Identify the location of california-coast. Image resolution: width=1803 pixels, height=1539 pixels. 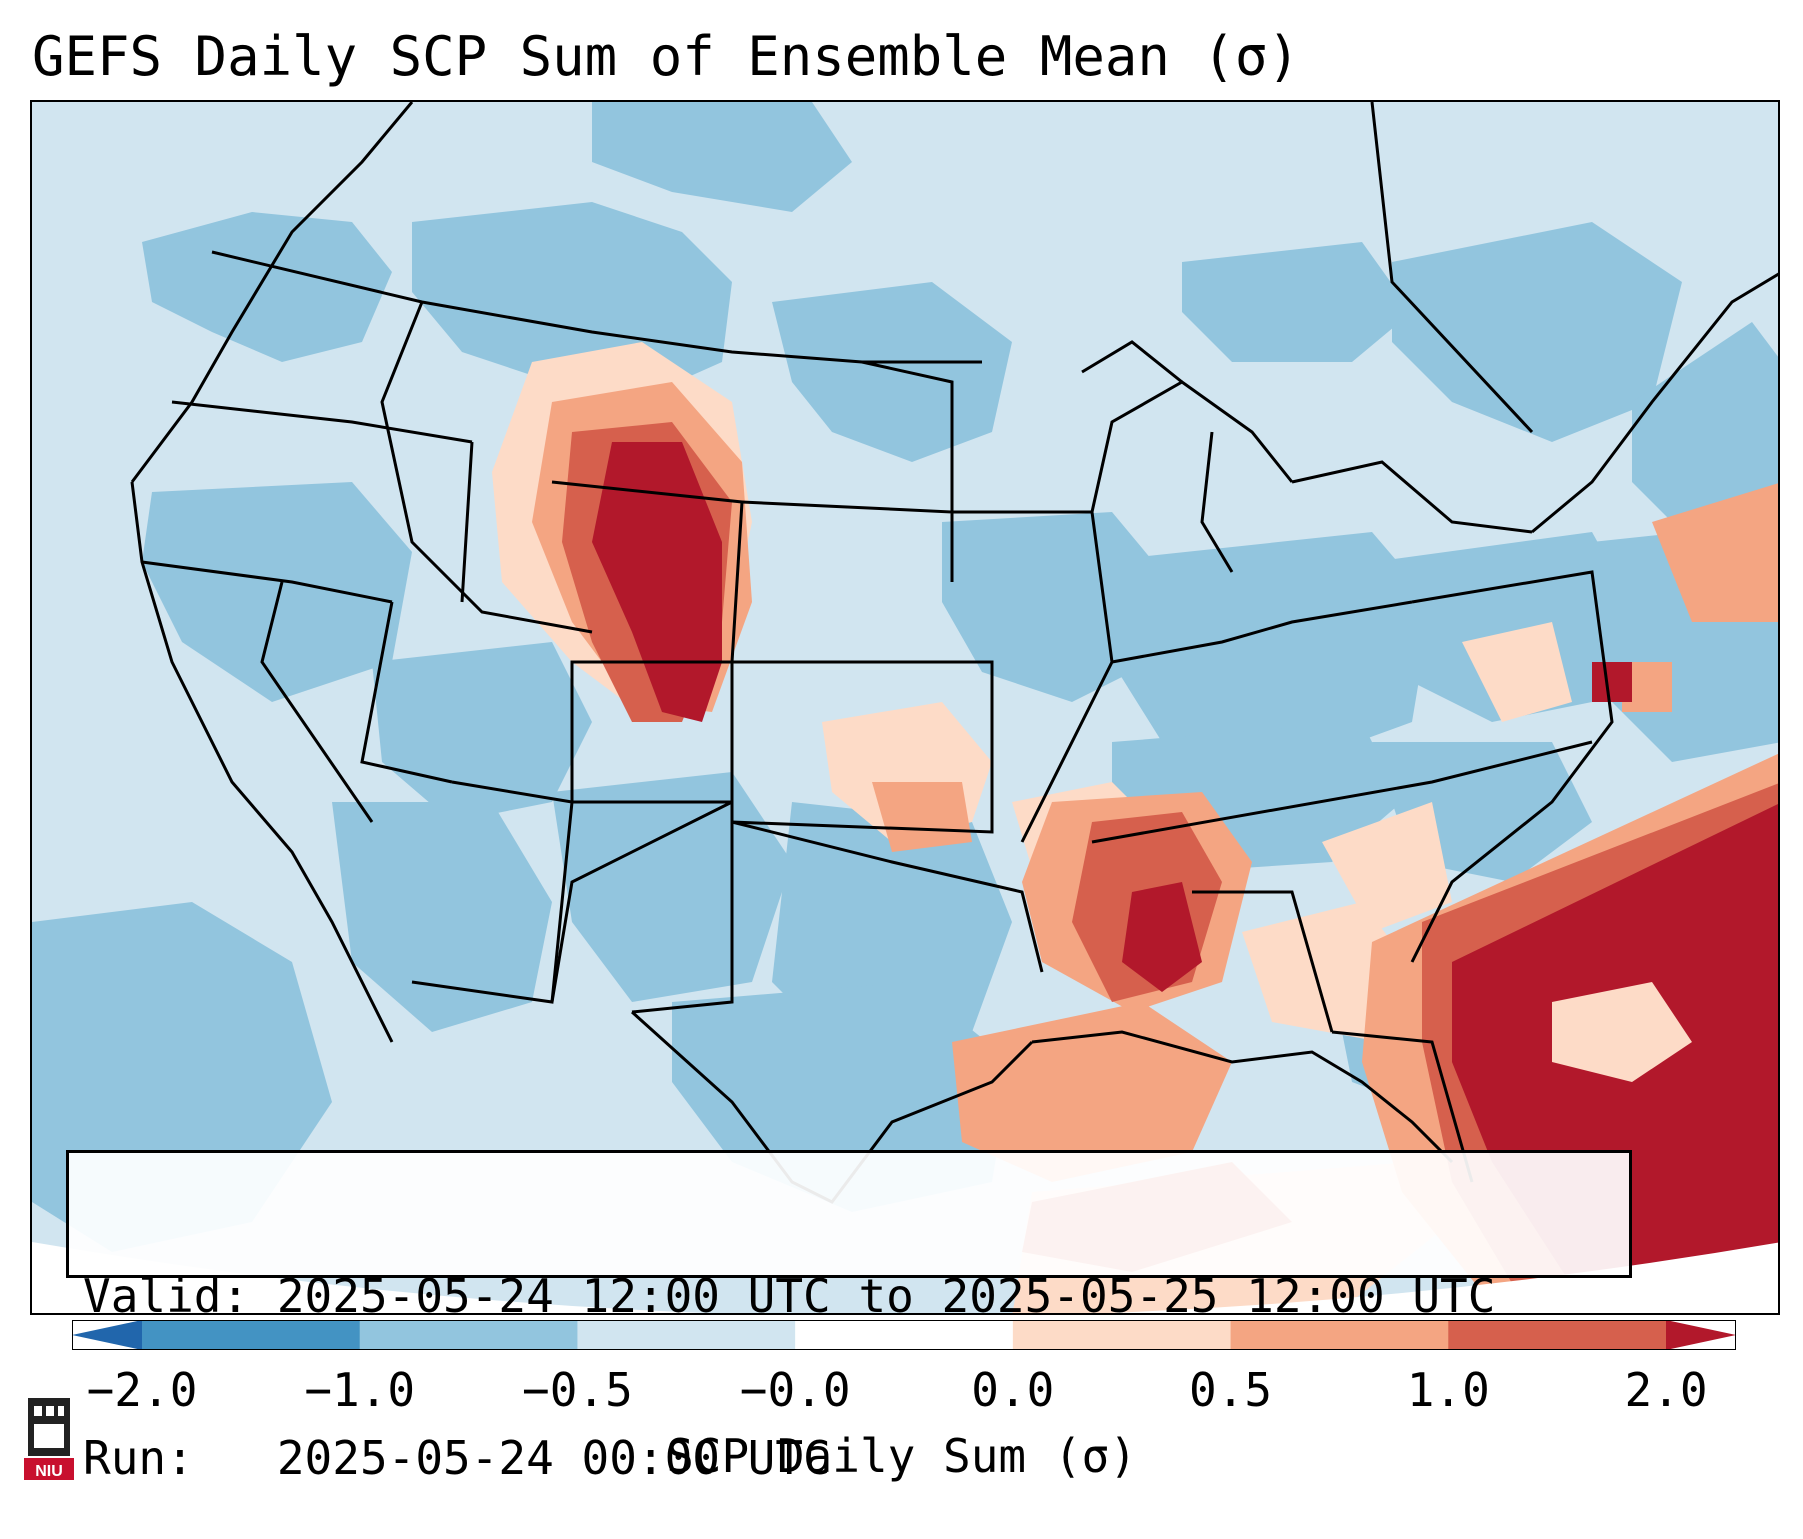
(262, 762).